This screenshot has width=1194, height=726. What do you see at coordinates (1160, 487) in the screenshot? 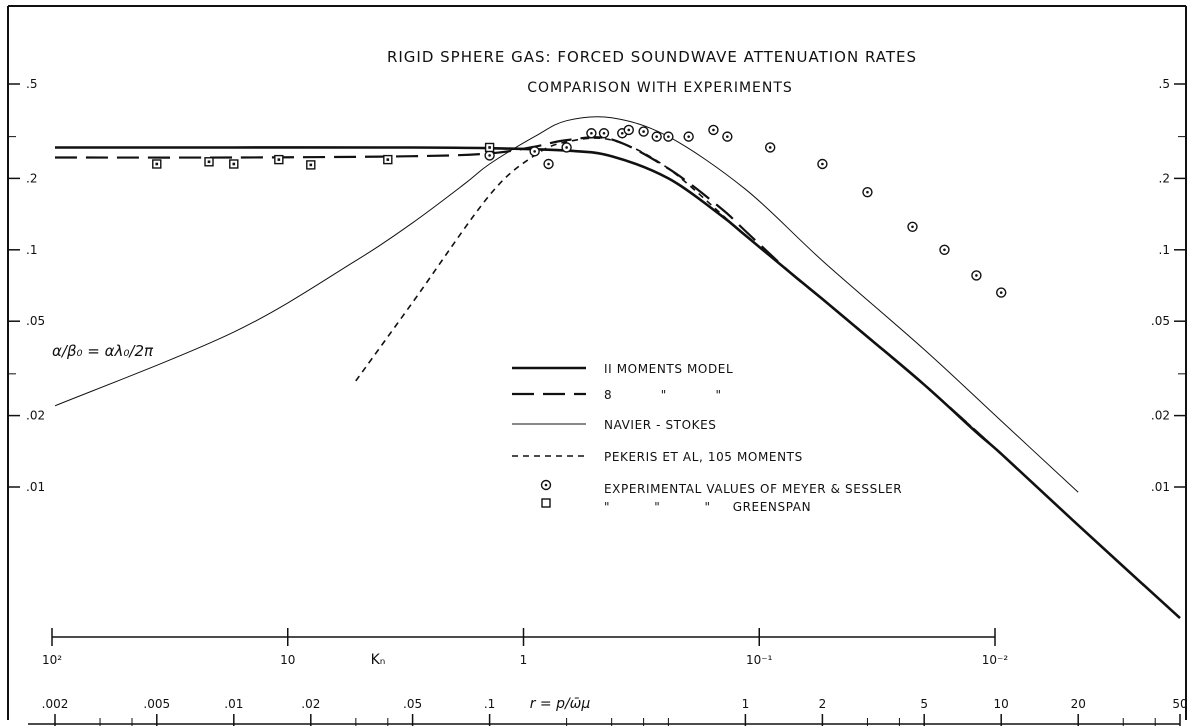
I see `y-tick-label-right: .01` at bounding box center [1160, 487].